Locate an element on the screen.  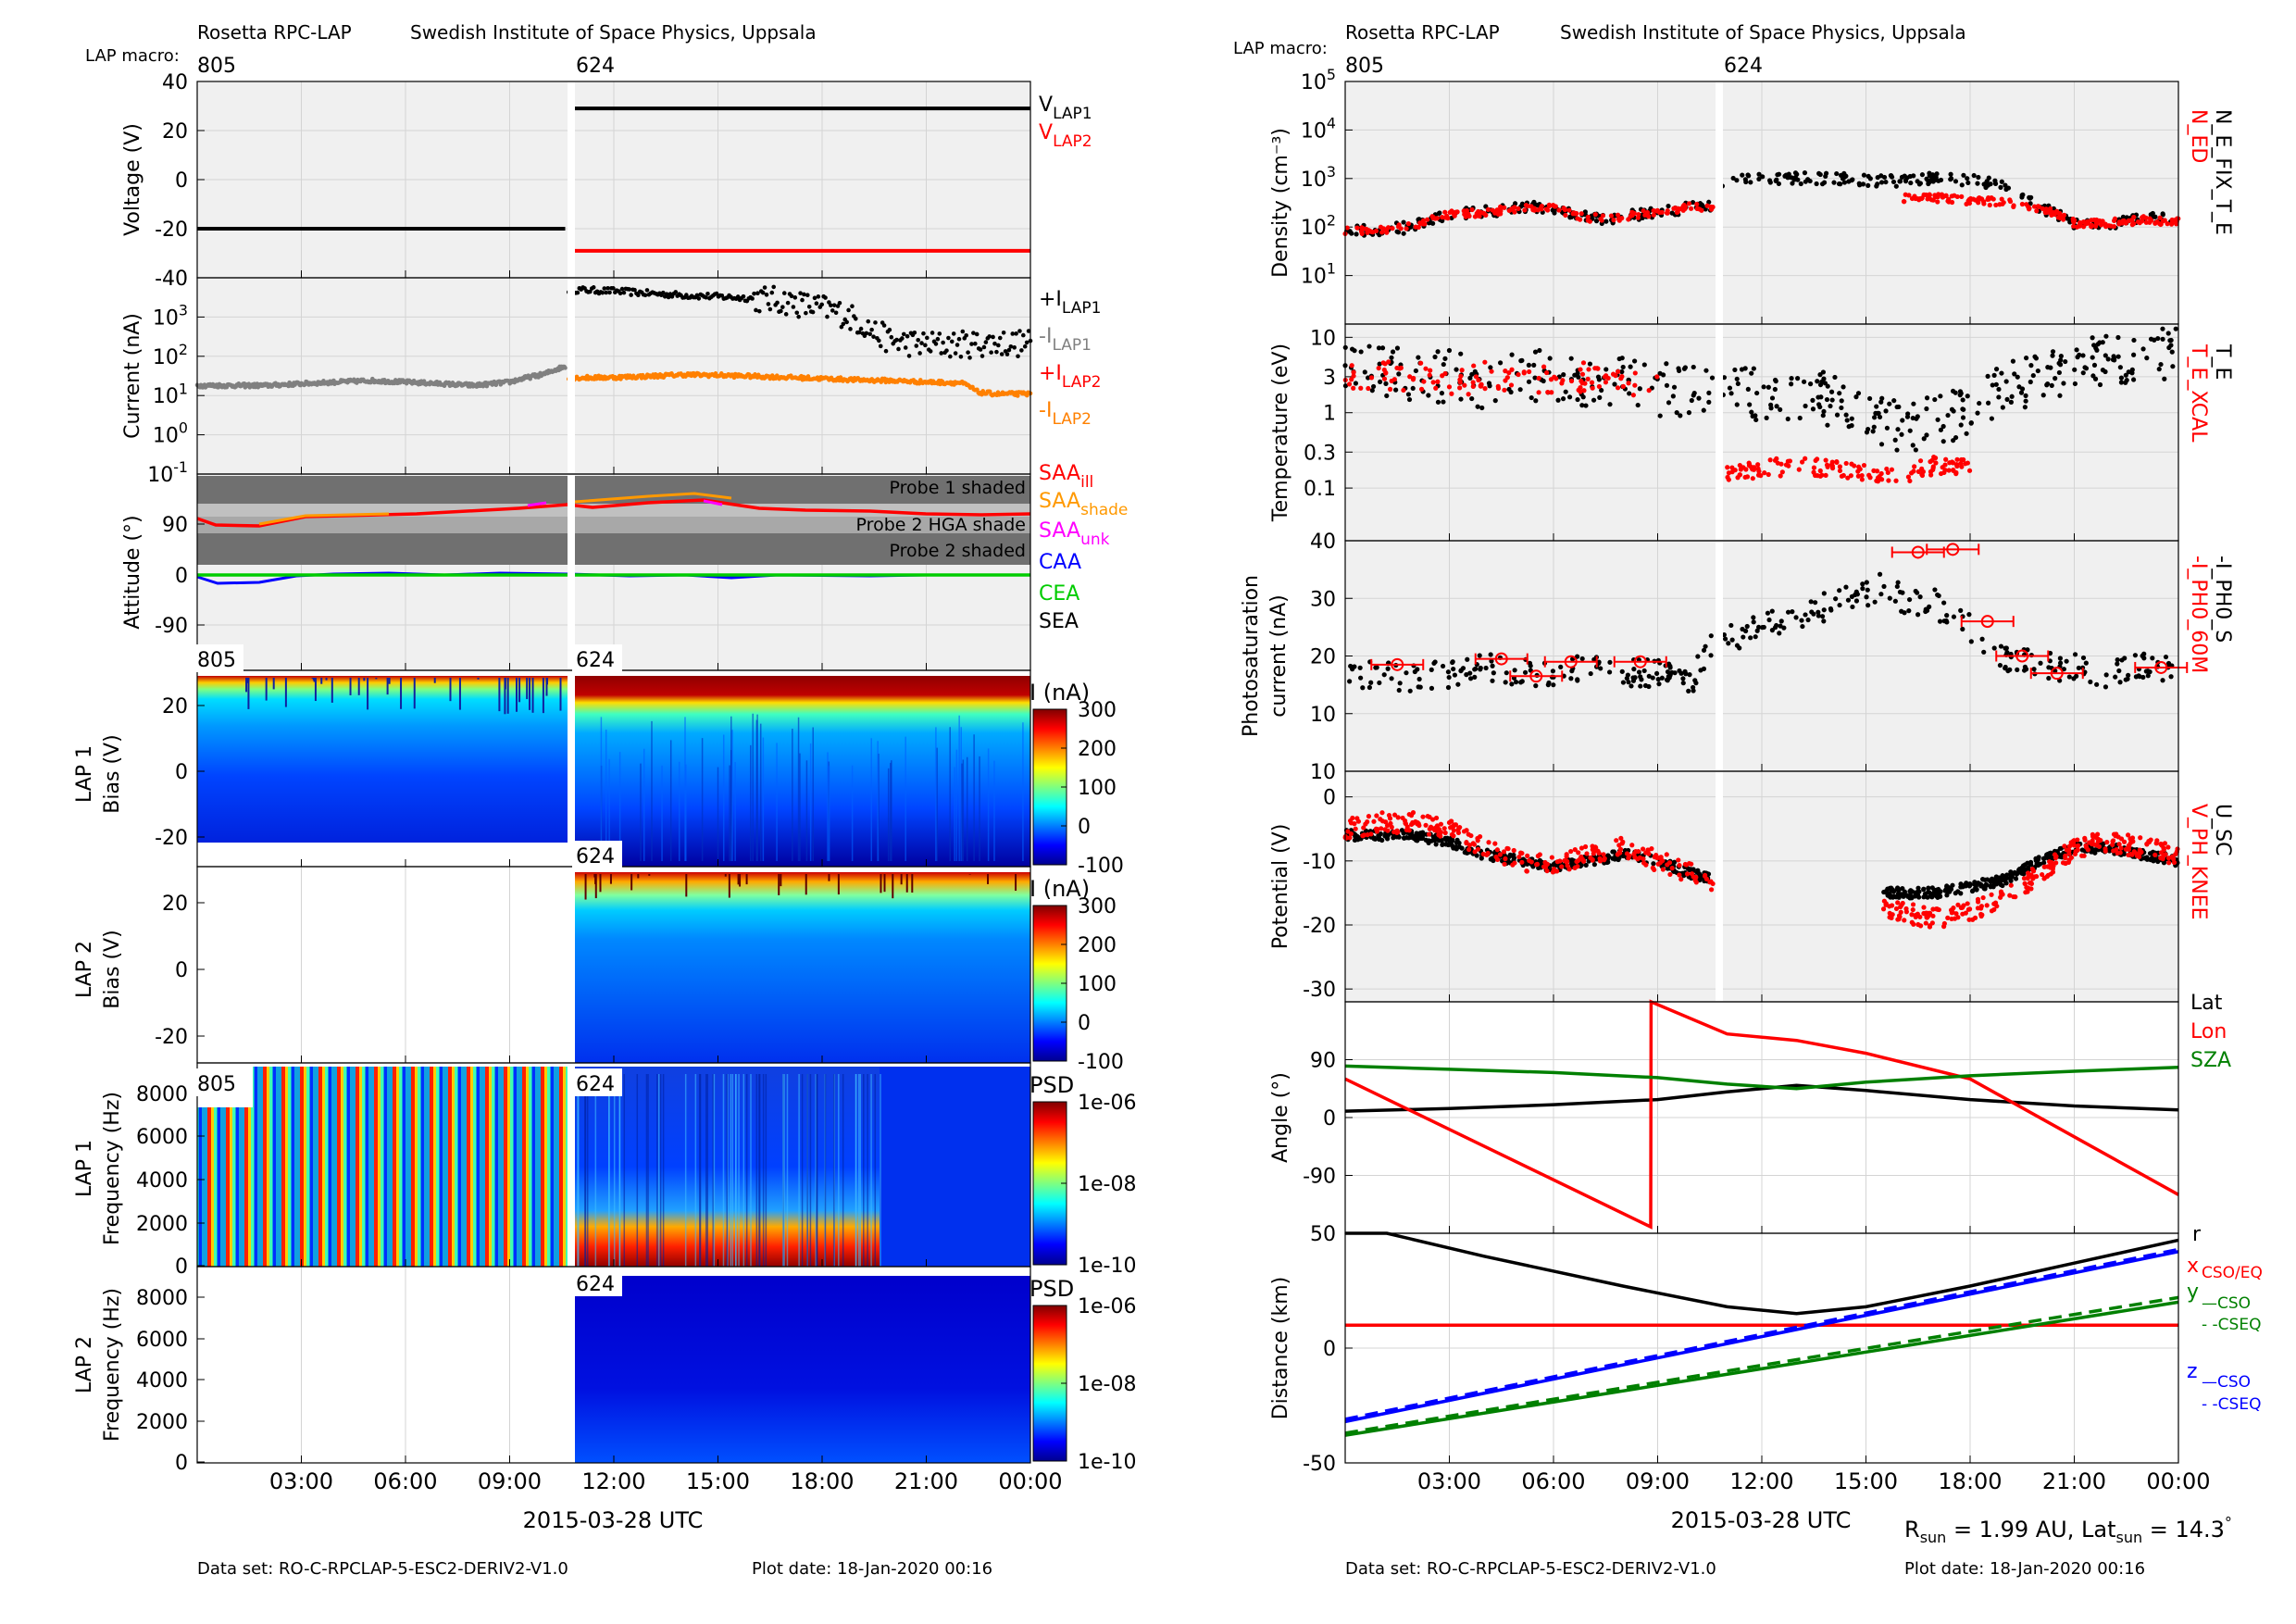
time-tick-right: 03:00 is located at coordinates (1449, 1481).